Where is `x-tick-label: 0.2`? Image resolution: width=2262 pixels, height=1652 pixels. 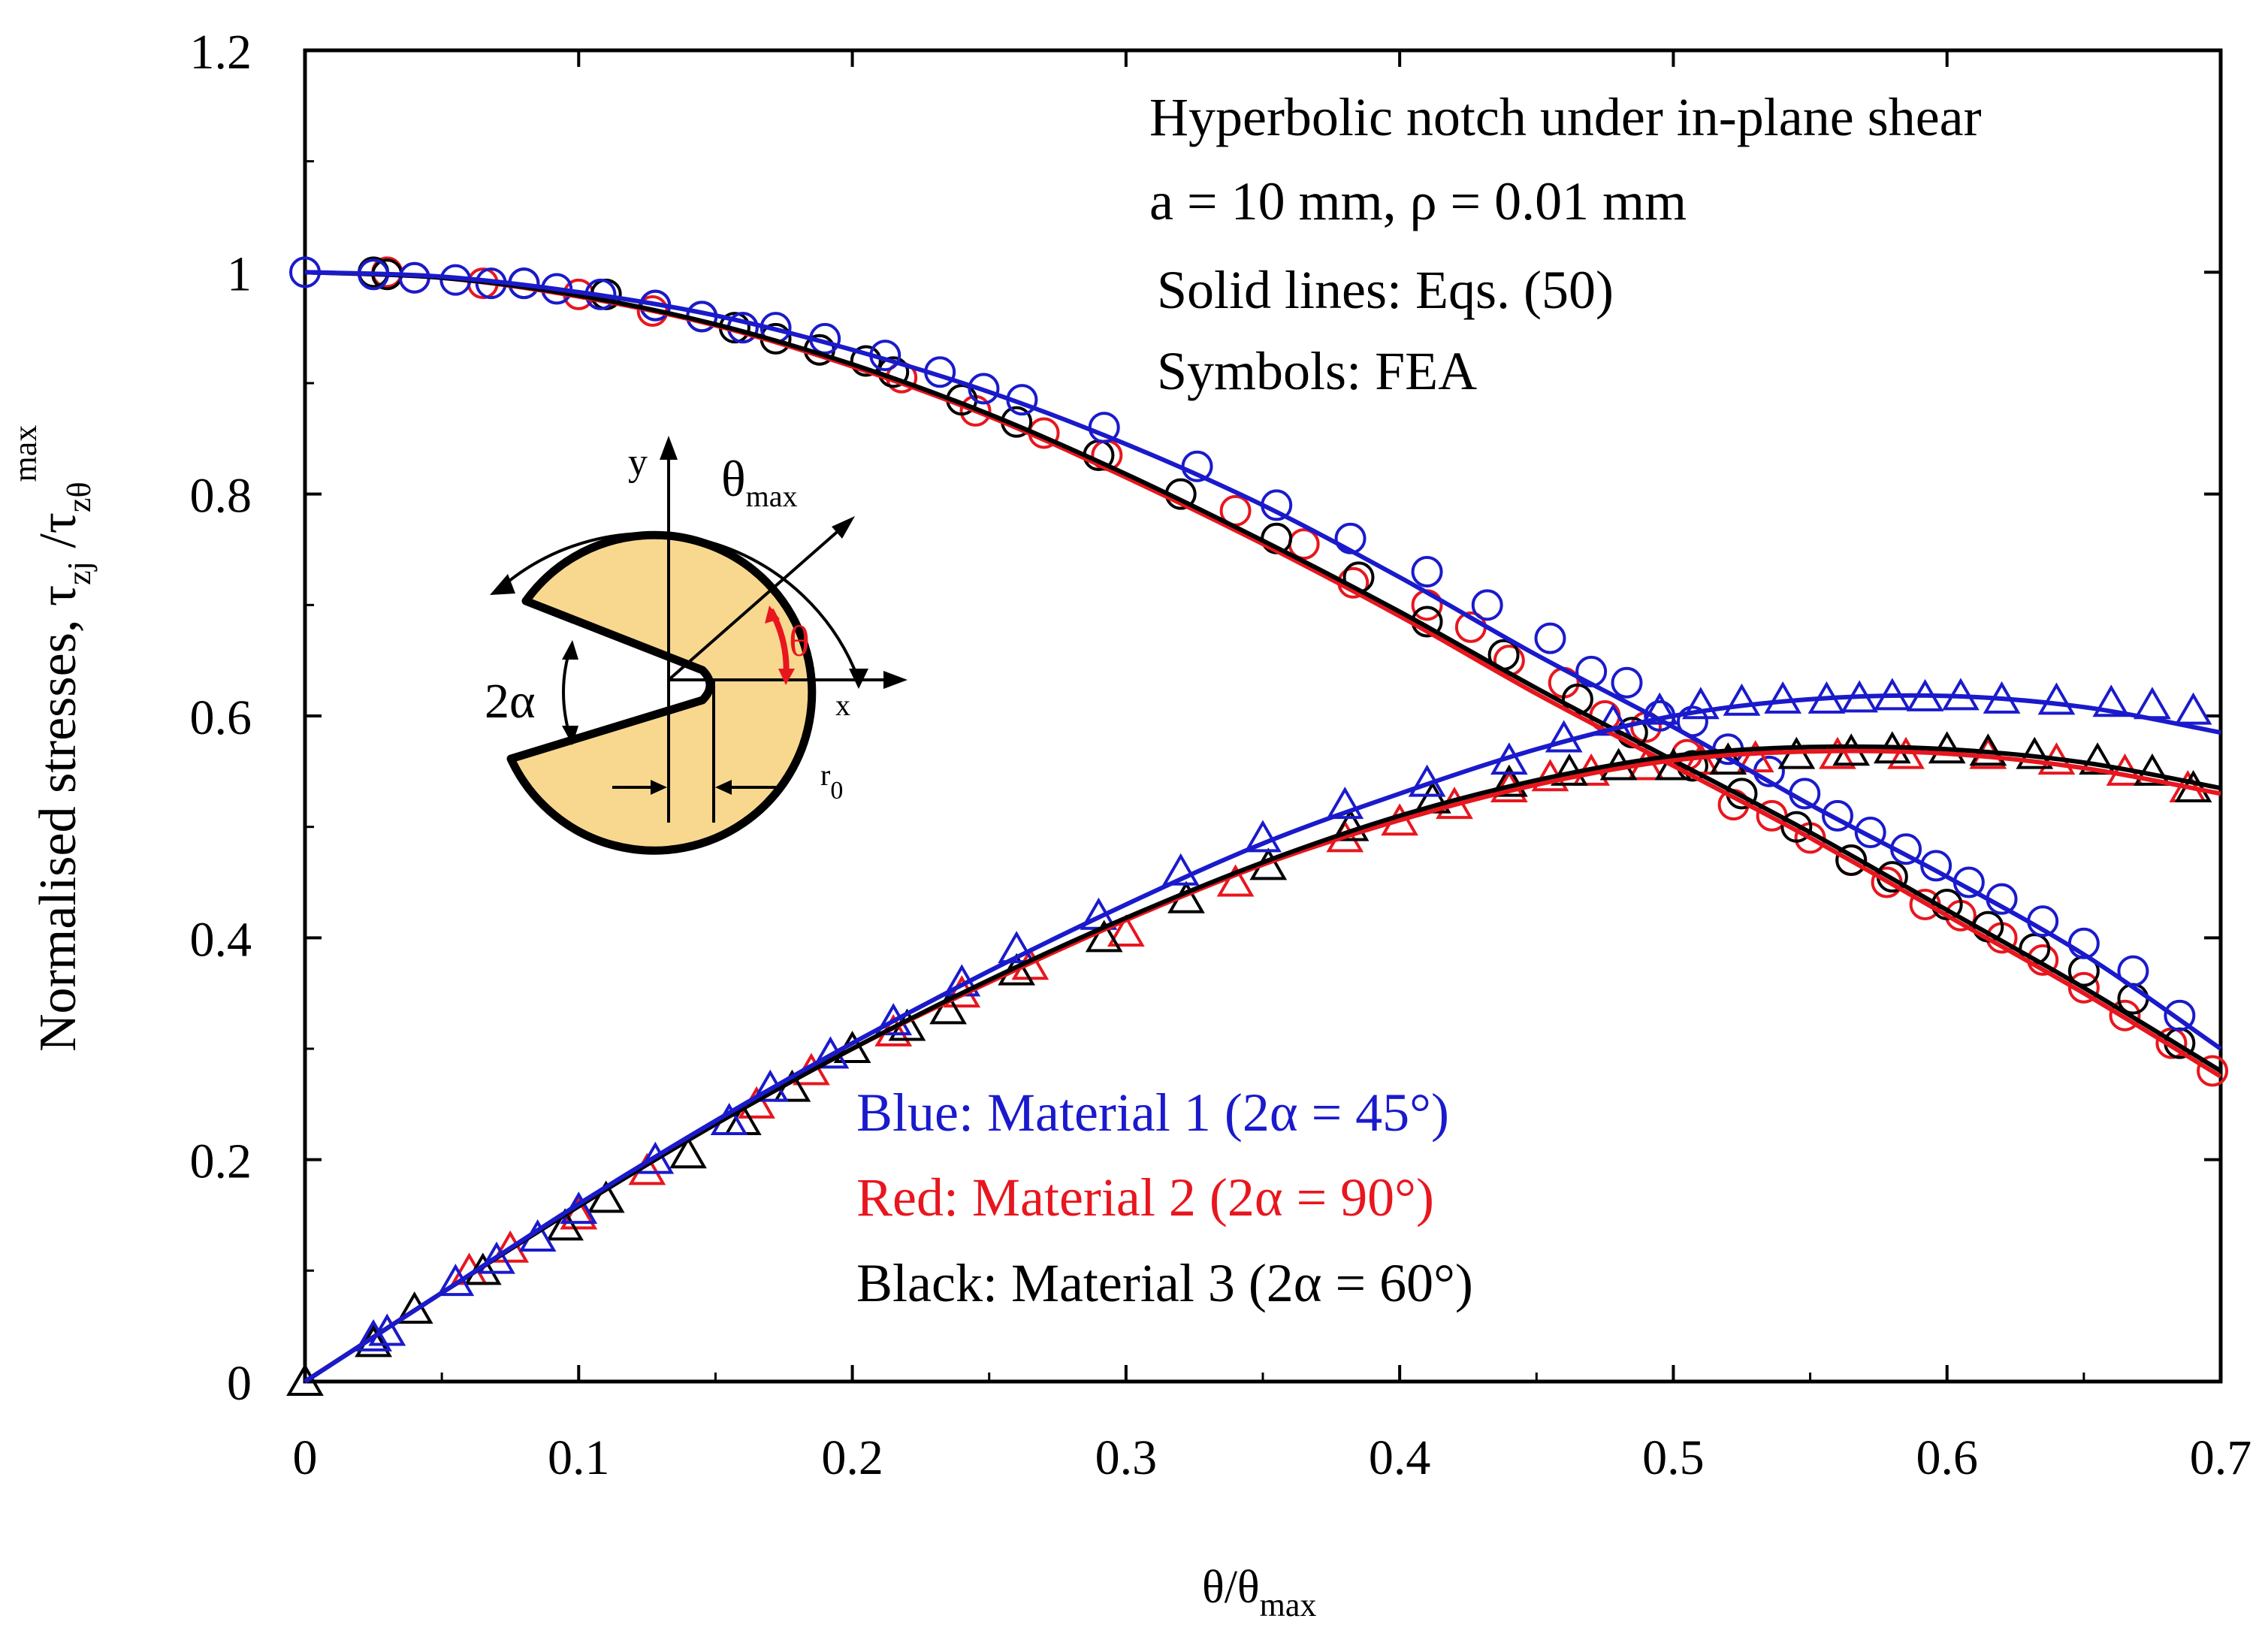 x-tick-label: 0.2 is located at coordinates (852, 1457).